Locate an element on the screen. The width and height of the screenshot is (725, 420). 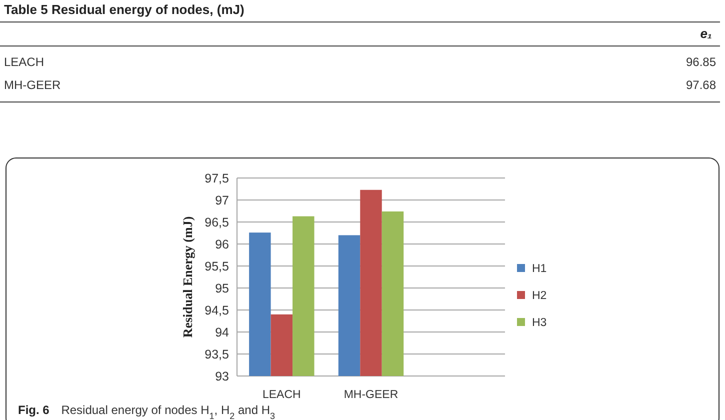
y-tick-label: 94,5 is located at coordinates (217, 310).